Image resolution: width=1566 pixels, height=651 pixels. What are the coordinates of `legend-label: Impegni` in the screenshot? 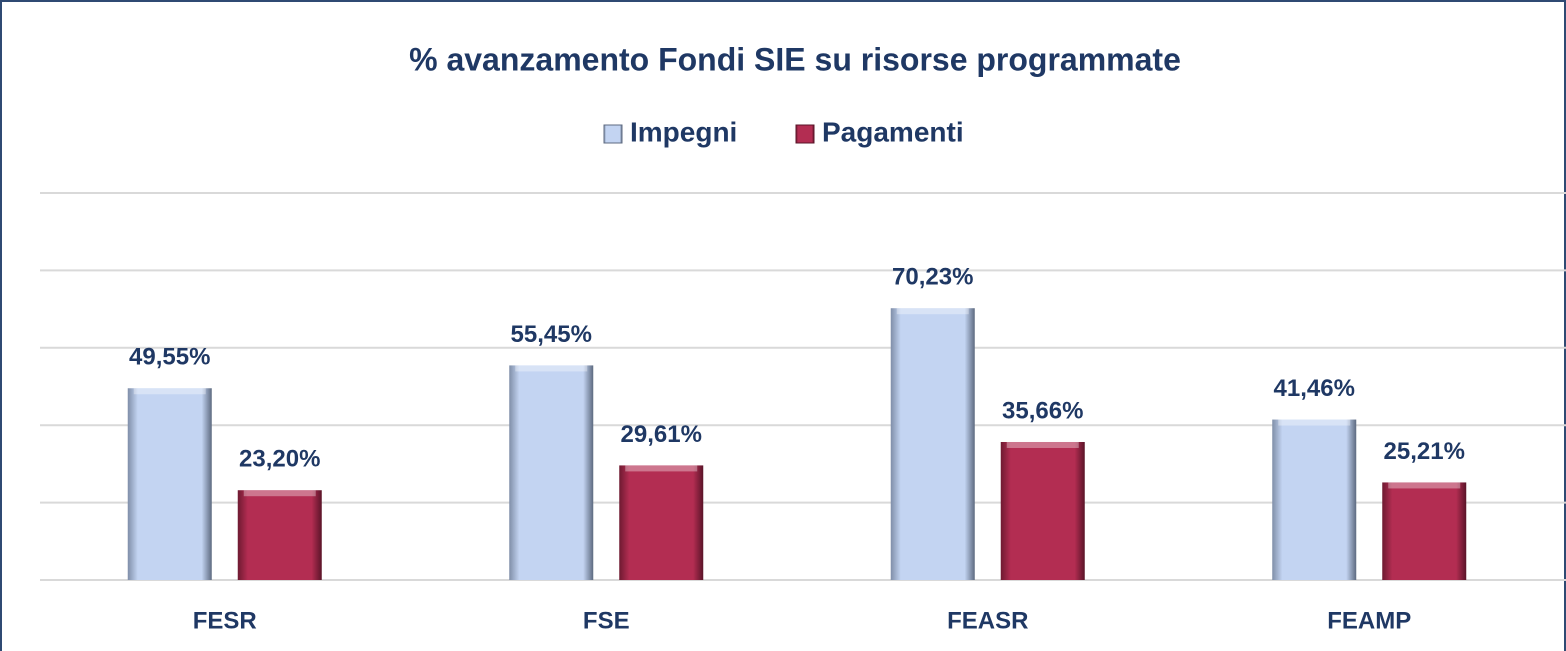 It's located at (683, 131).